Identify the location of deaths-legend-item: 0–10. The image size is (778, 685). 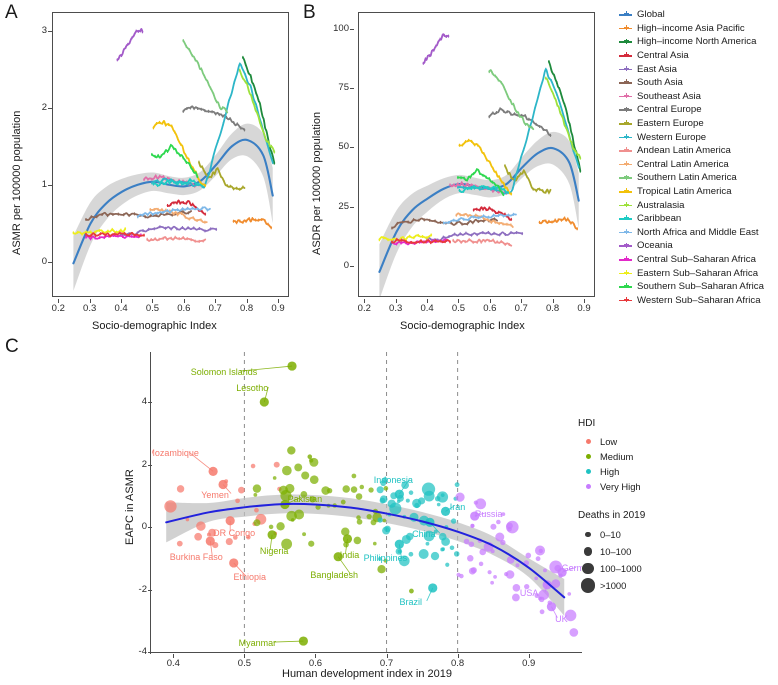
(673, 534).